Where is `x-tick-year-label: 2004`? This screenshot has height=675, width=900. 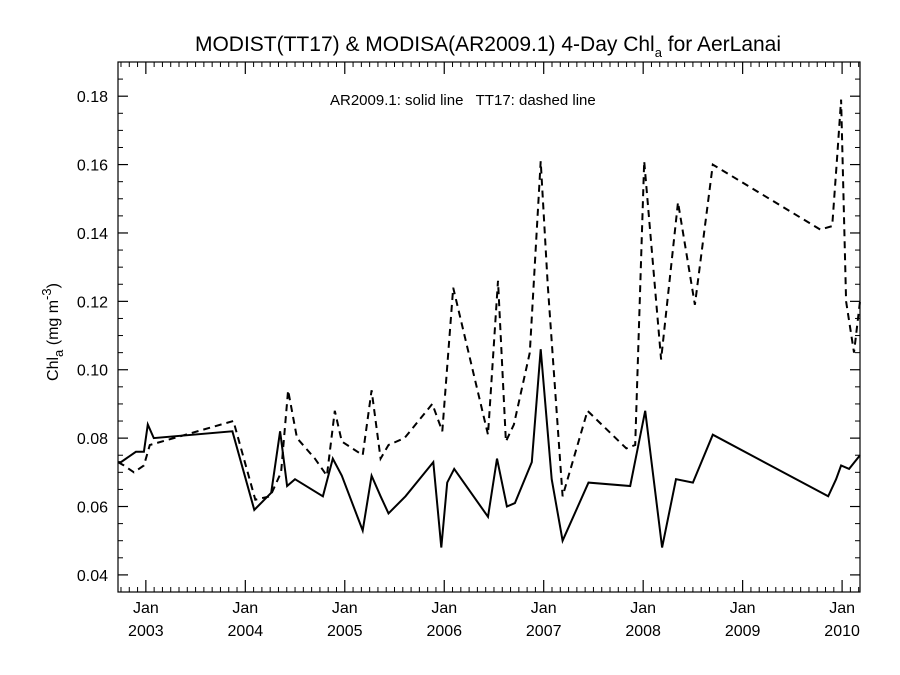 x-tick-year-label: 2004 is located at coordinates (246, 631).